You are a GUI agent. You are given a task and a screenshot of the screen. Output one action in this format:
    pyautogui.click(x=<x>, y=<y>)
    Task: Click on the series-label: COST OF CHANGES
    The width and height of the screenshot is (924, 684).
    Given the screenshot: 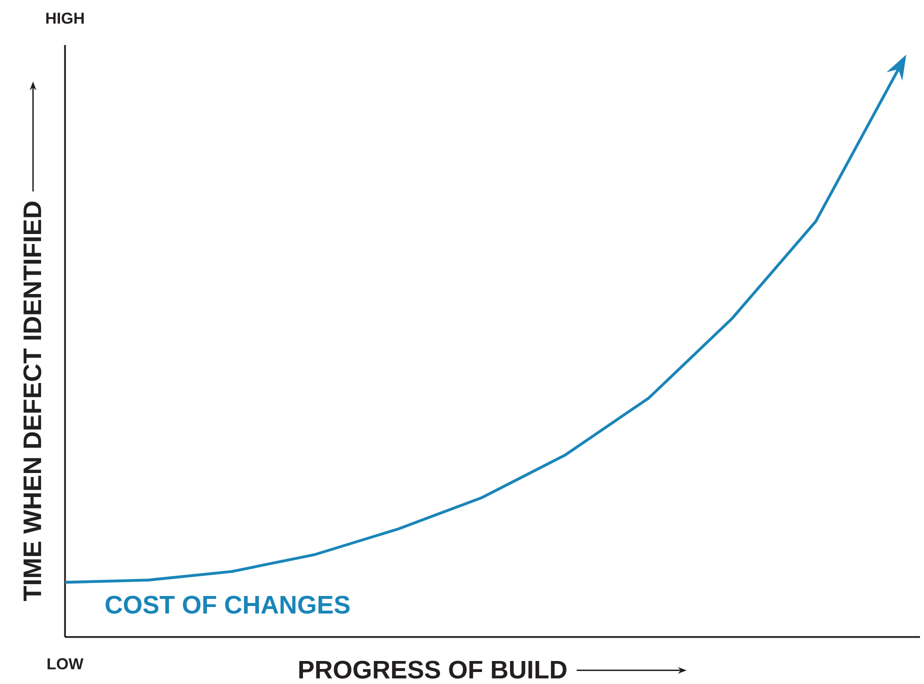 What is the action you would take?
    pyautogui.click(x=228, y=605)
    